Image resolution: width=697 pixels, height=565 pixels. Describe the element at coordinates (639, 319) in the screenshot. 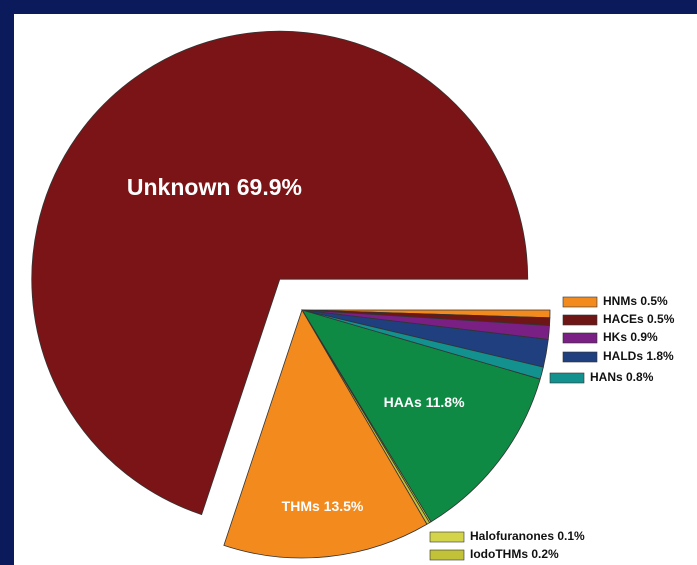

I see `legend-label: HACEs 0.5%` at that location.